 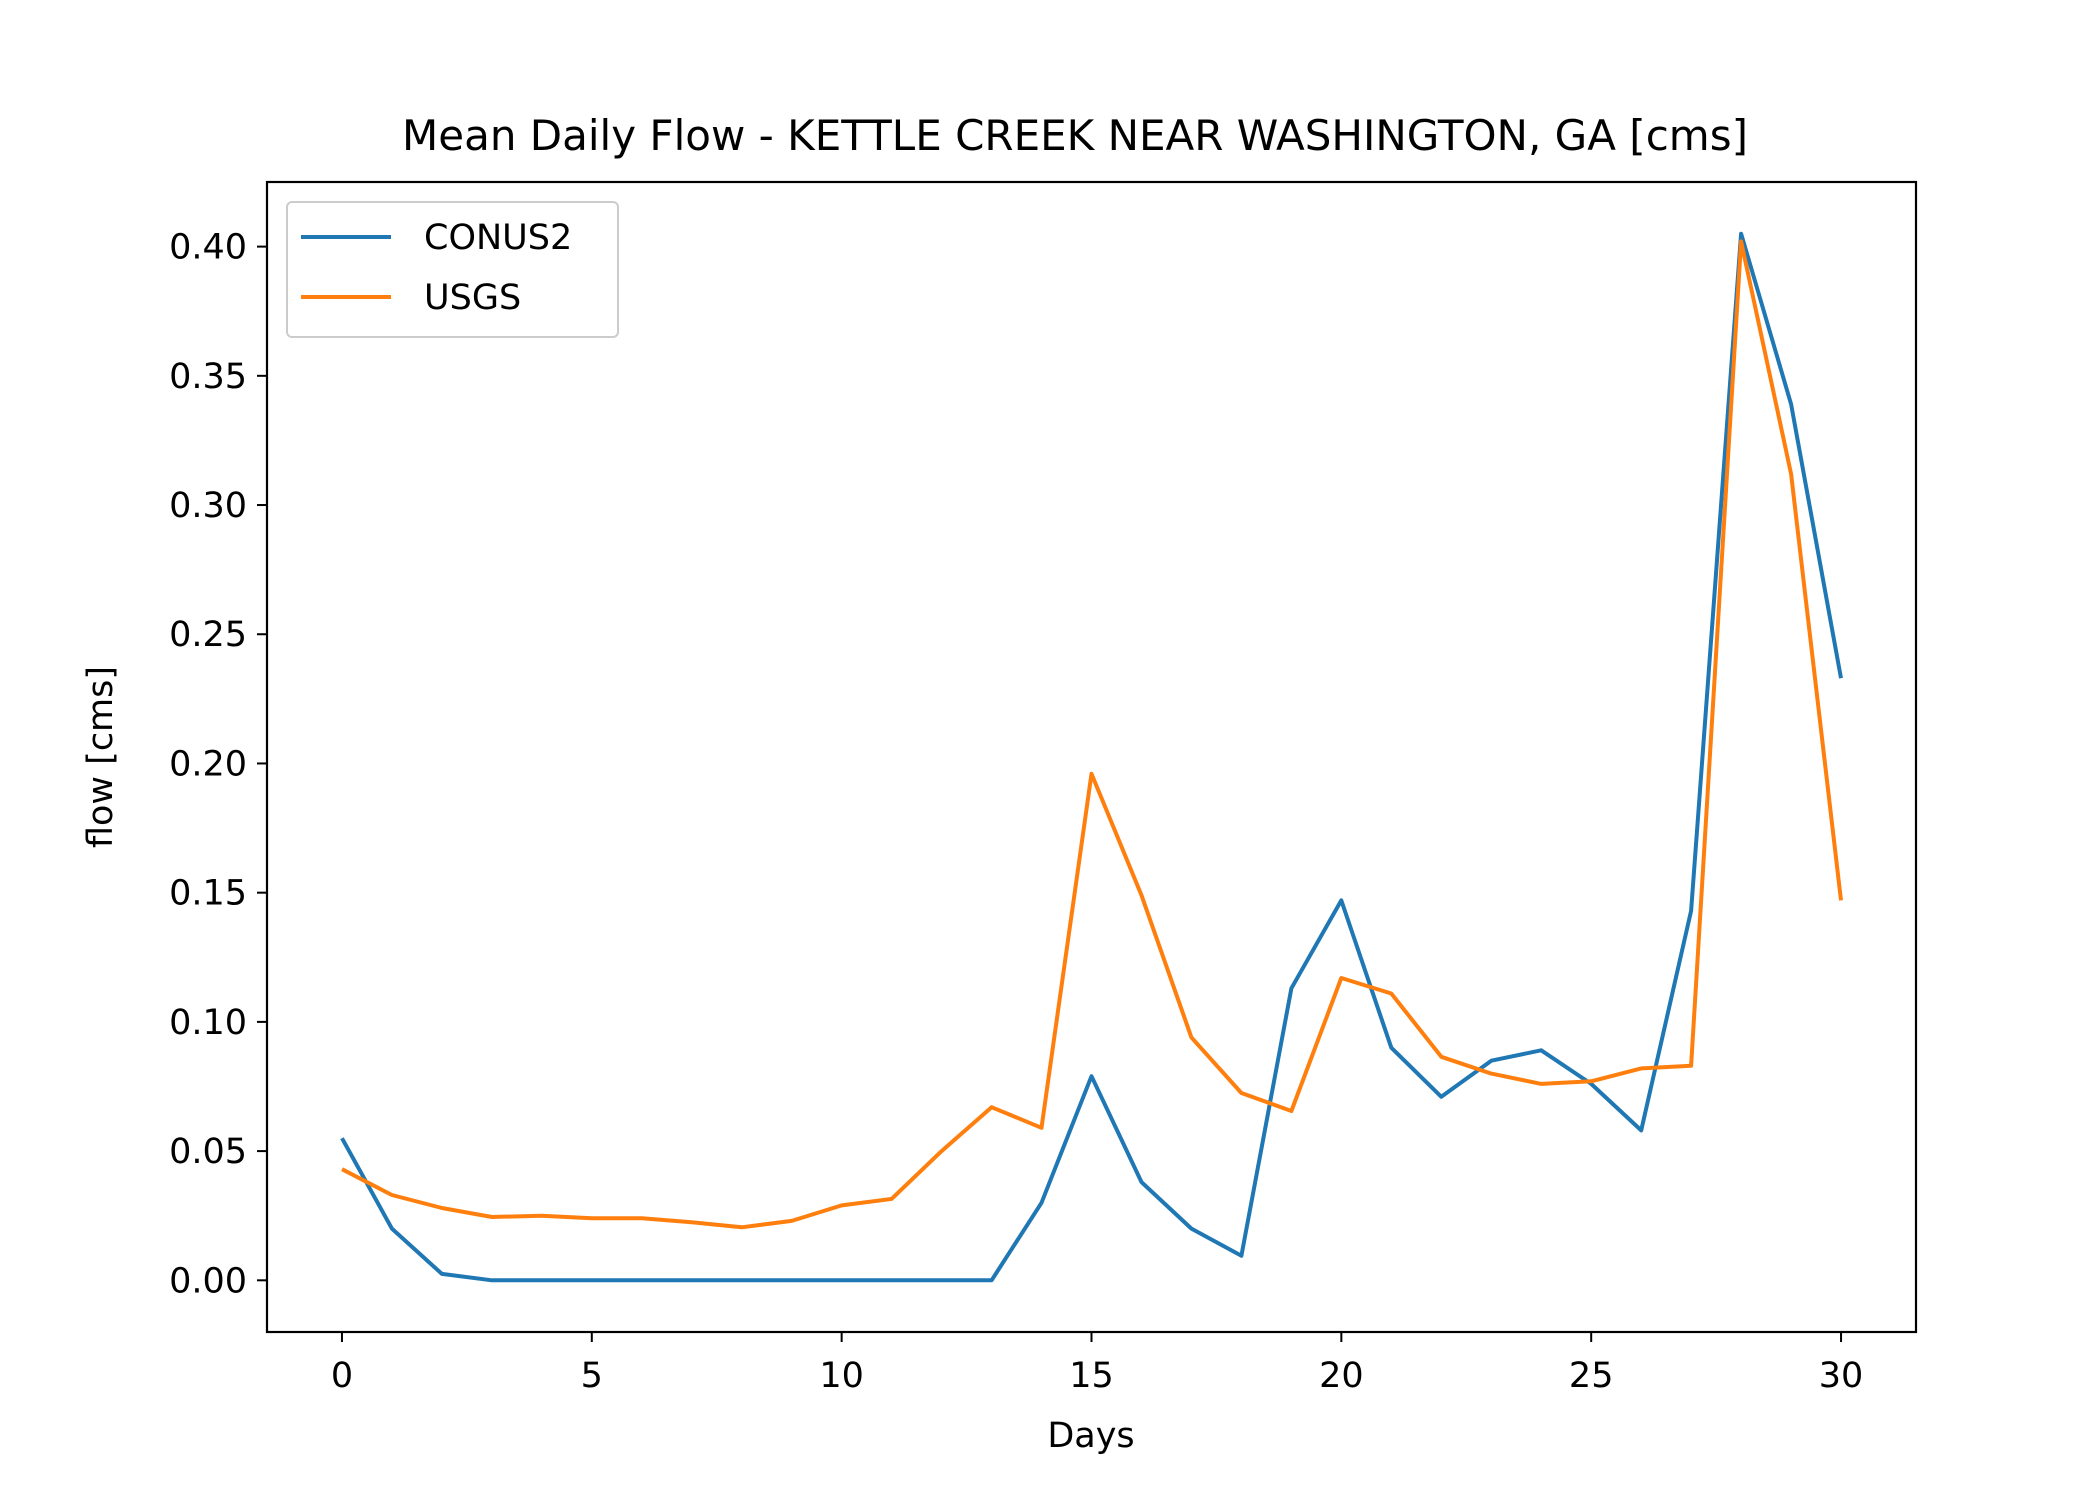 I want to click on x-tick-label: 10, so click(x=841, y=1376).